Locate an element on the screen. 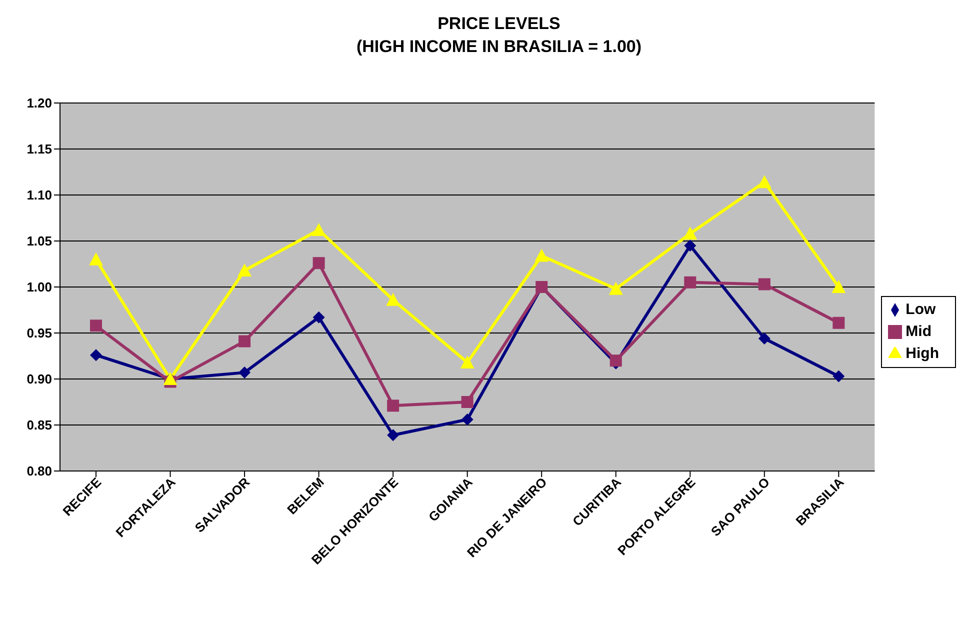  legend-label: Low is located at coordinates (921, 309).